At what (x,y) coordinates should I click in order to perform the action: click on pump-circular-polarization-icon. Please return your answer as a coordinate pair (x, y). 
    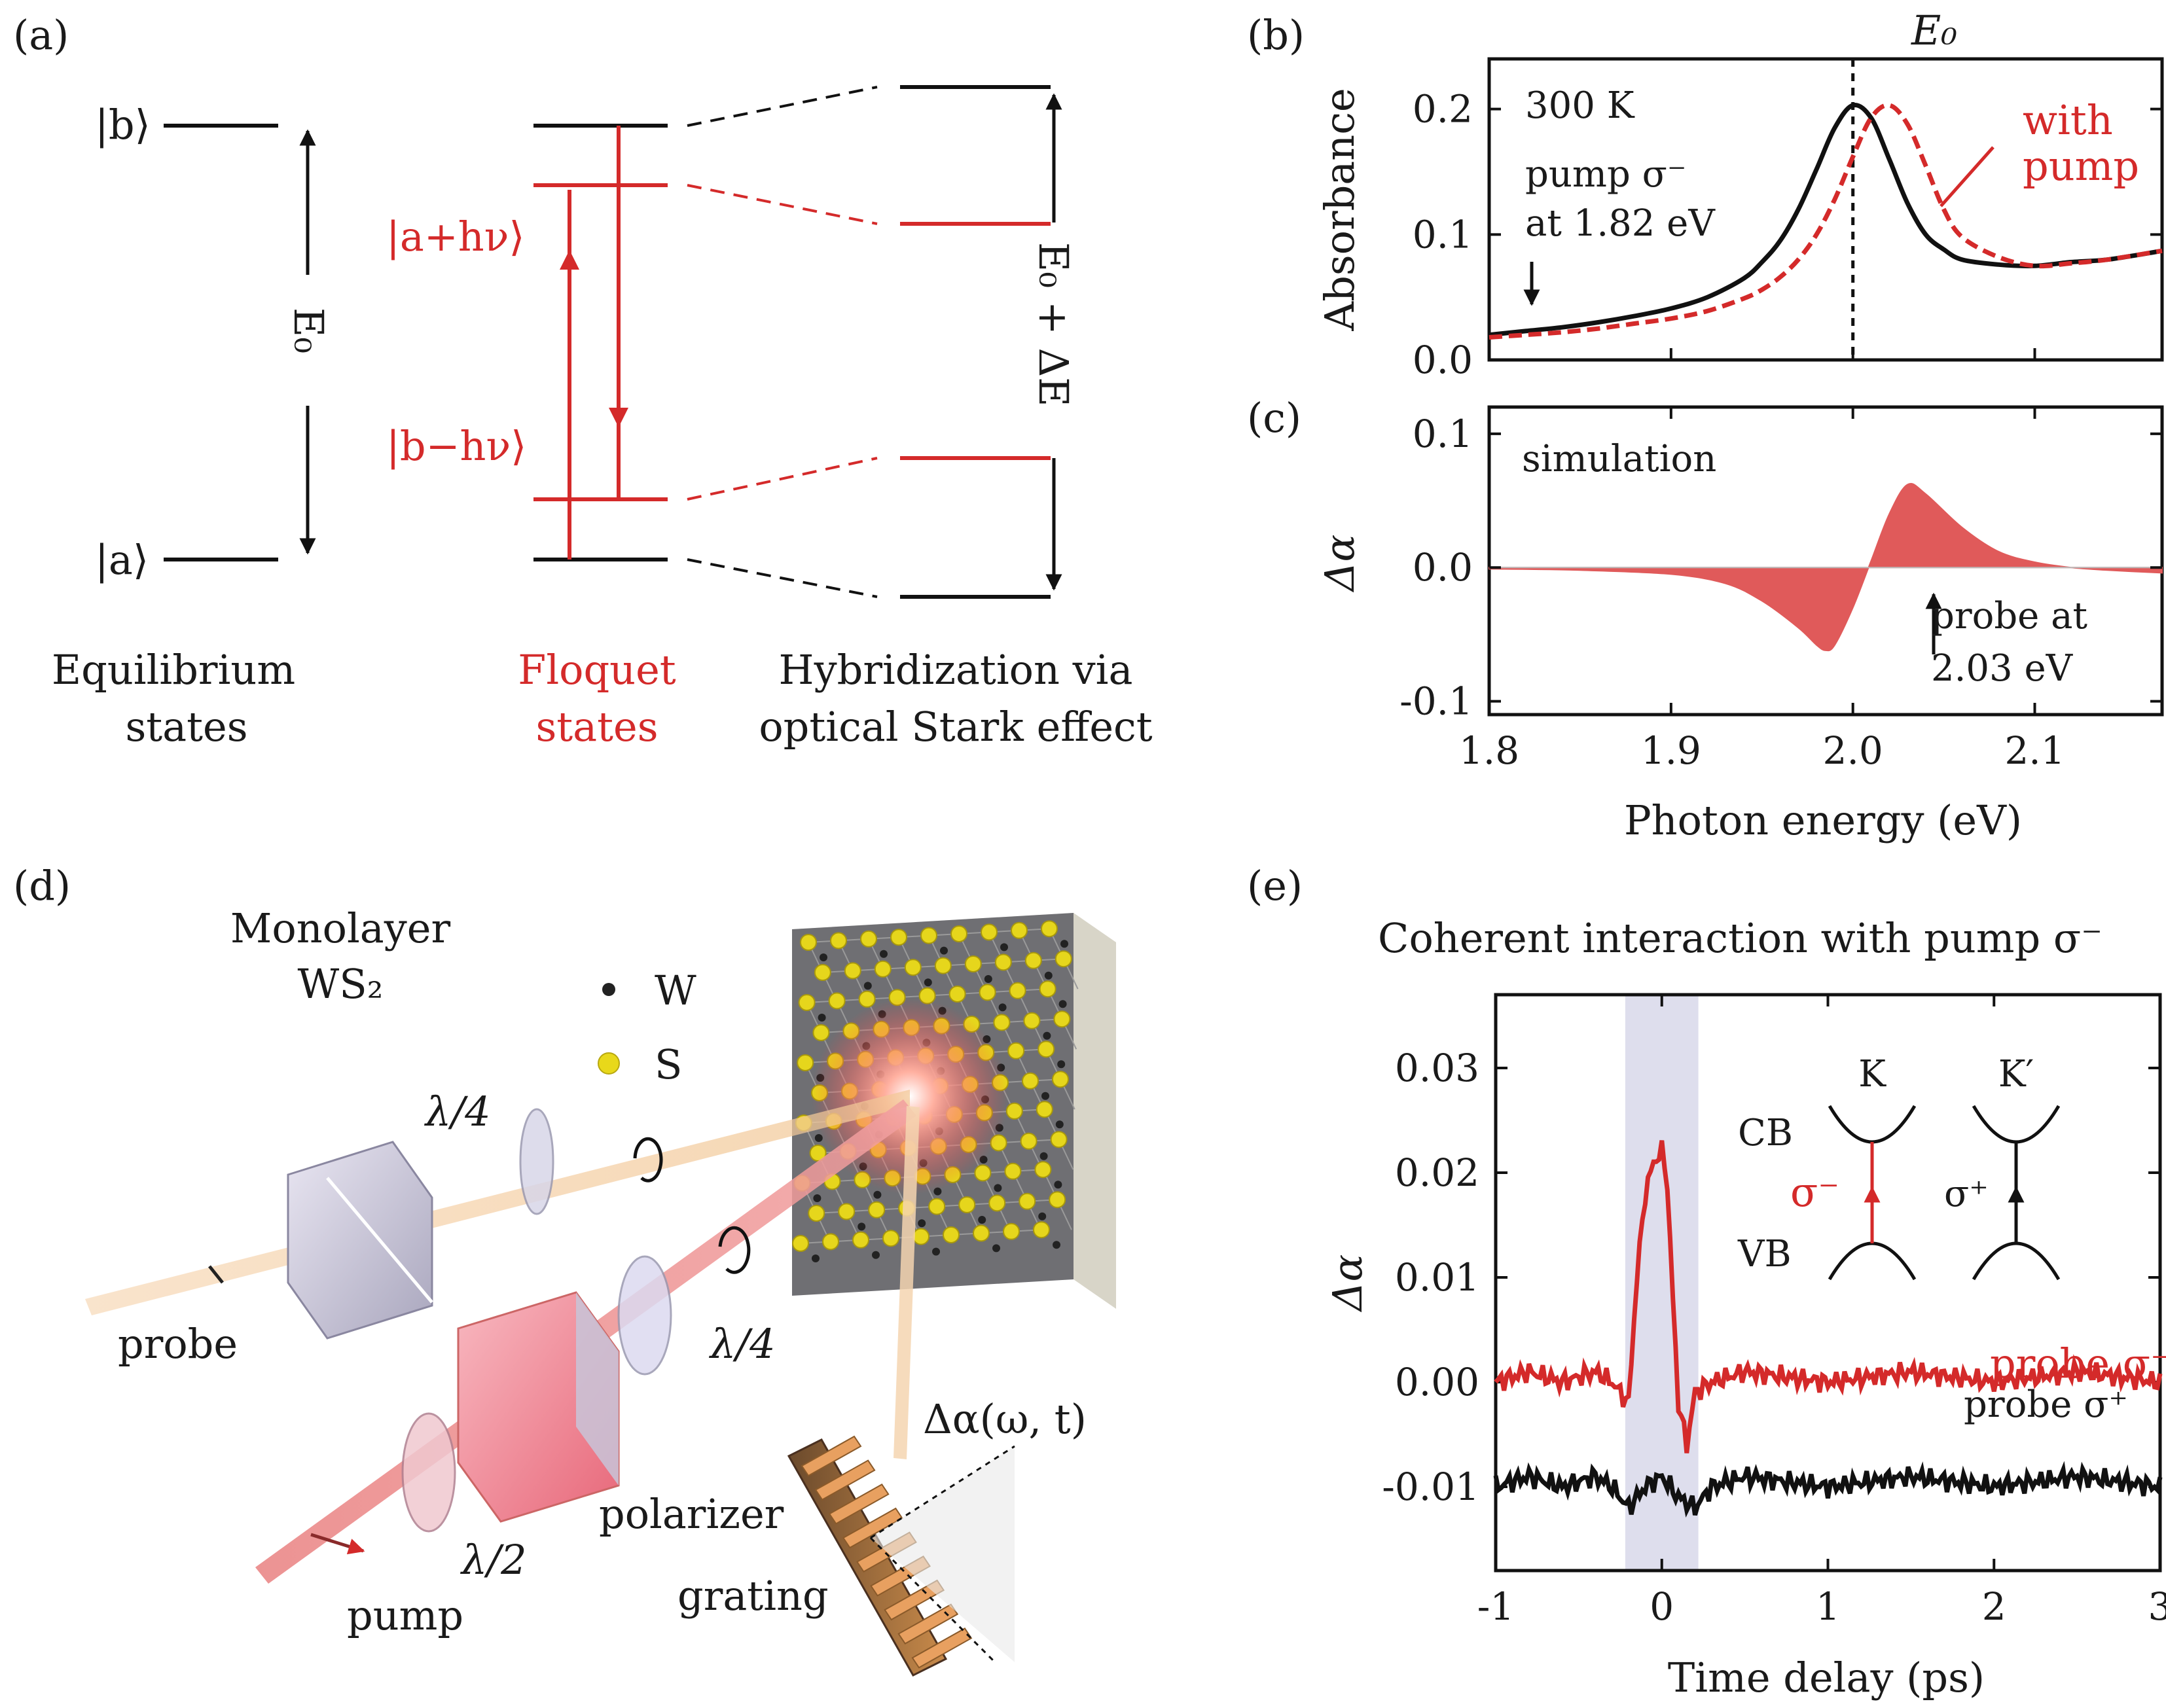
    Looking at the image, I should click on (734, 1250).